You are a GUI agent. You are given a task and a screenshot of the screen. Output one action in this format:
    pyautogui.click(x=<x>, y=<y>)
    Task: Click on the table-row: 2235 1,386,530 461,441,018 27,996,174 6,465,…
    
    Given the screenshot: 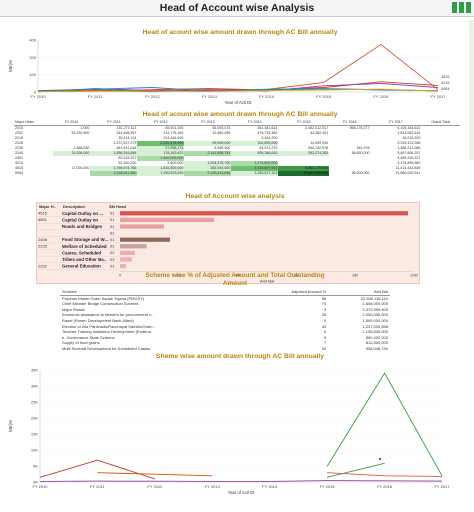 What is the action you would take?
    pyautogui.click(x=237, y=148)
    